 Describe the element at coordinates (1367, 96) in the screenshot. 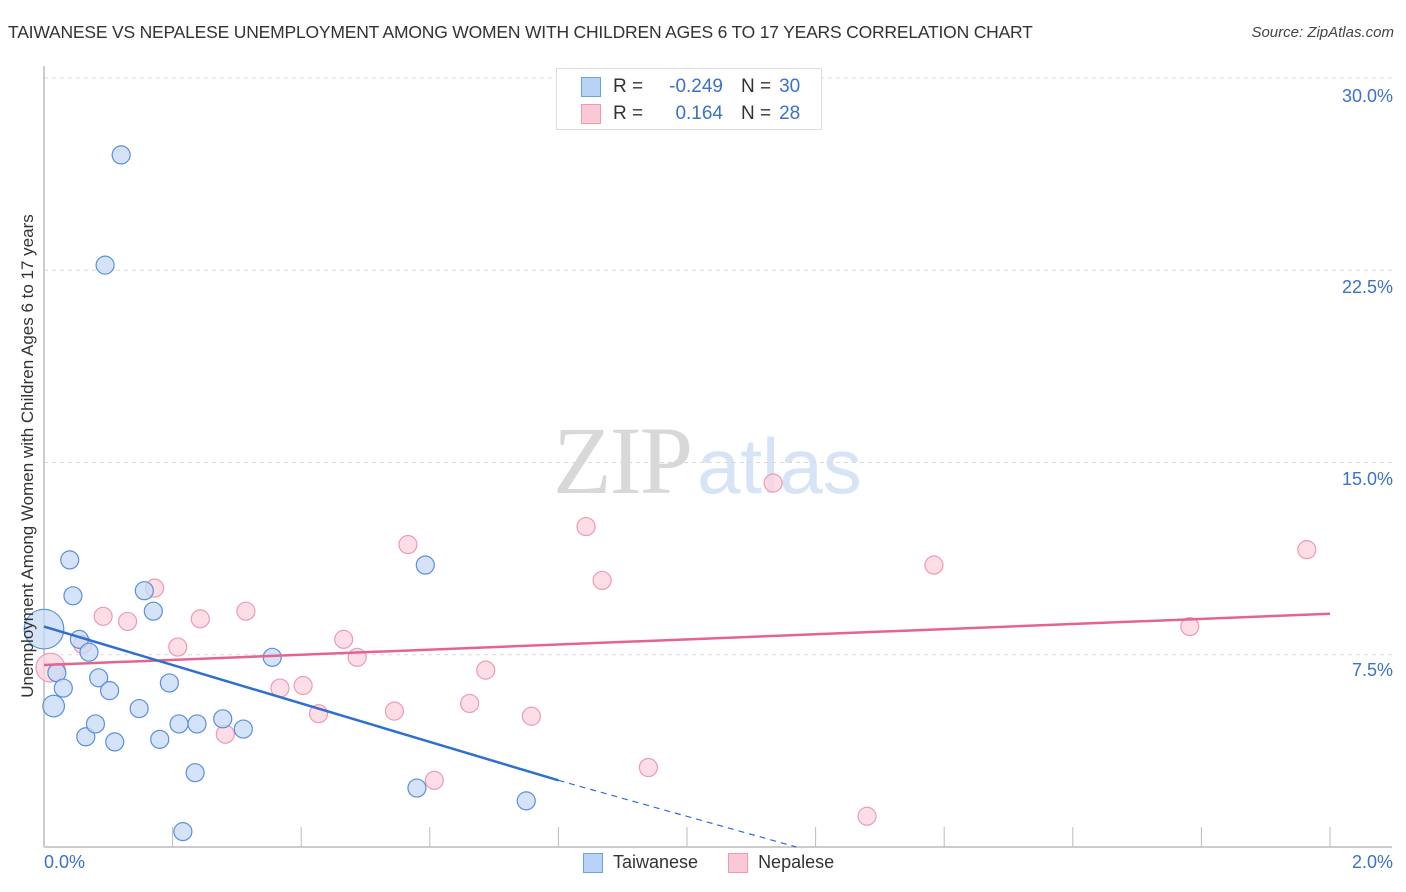

I see `y-tick-30: 30.0%` at that location.